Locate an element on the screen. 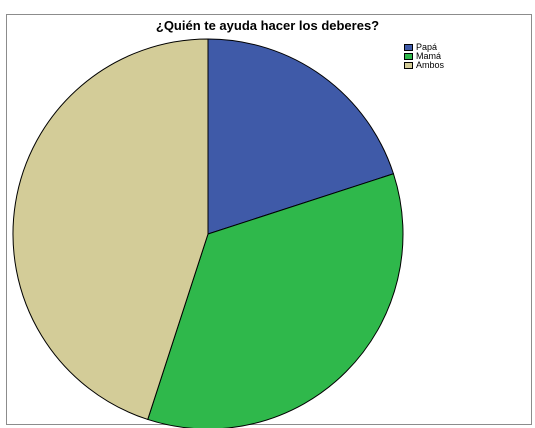 The height and width of the screenshot is (428, 535). legend: Papá Mamá Ambos is located at coordinates (424, 56).